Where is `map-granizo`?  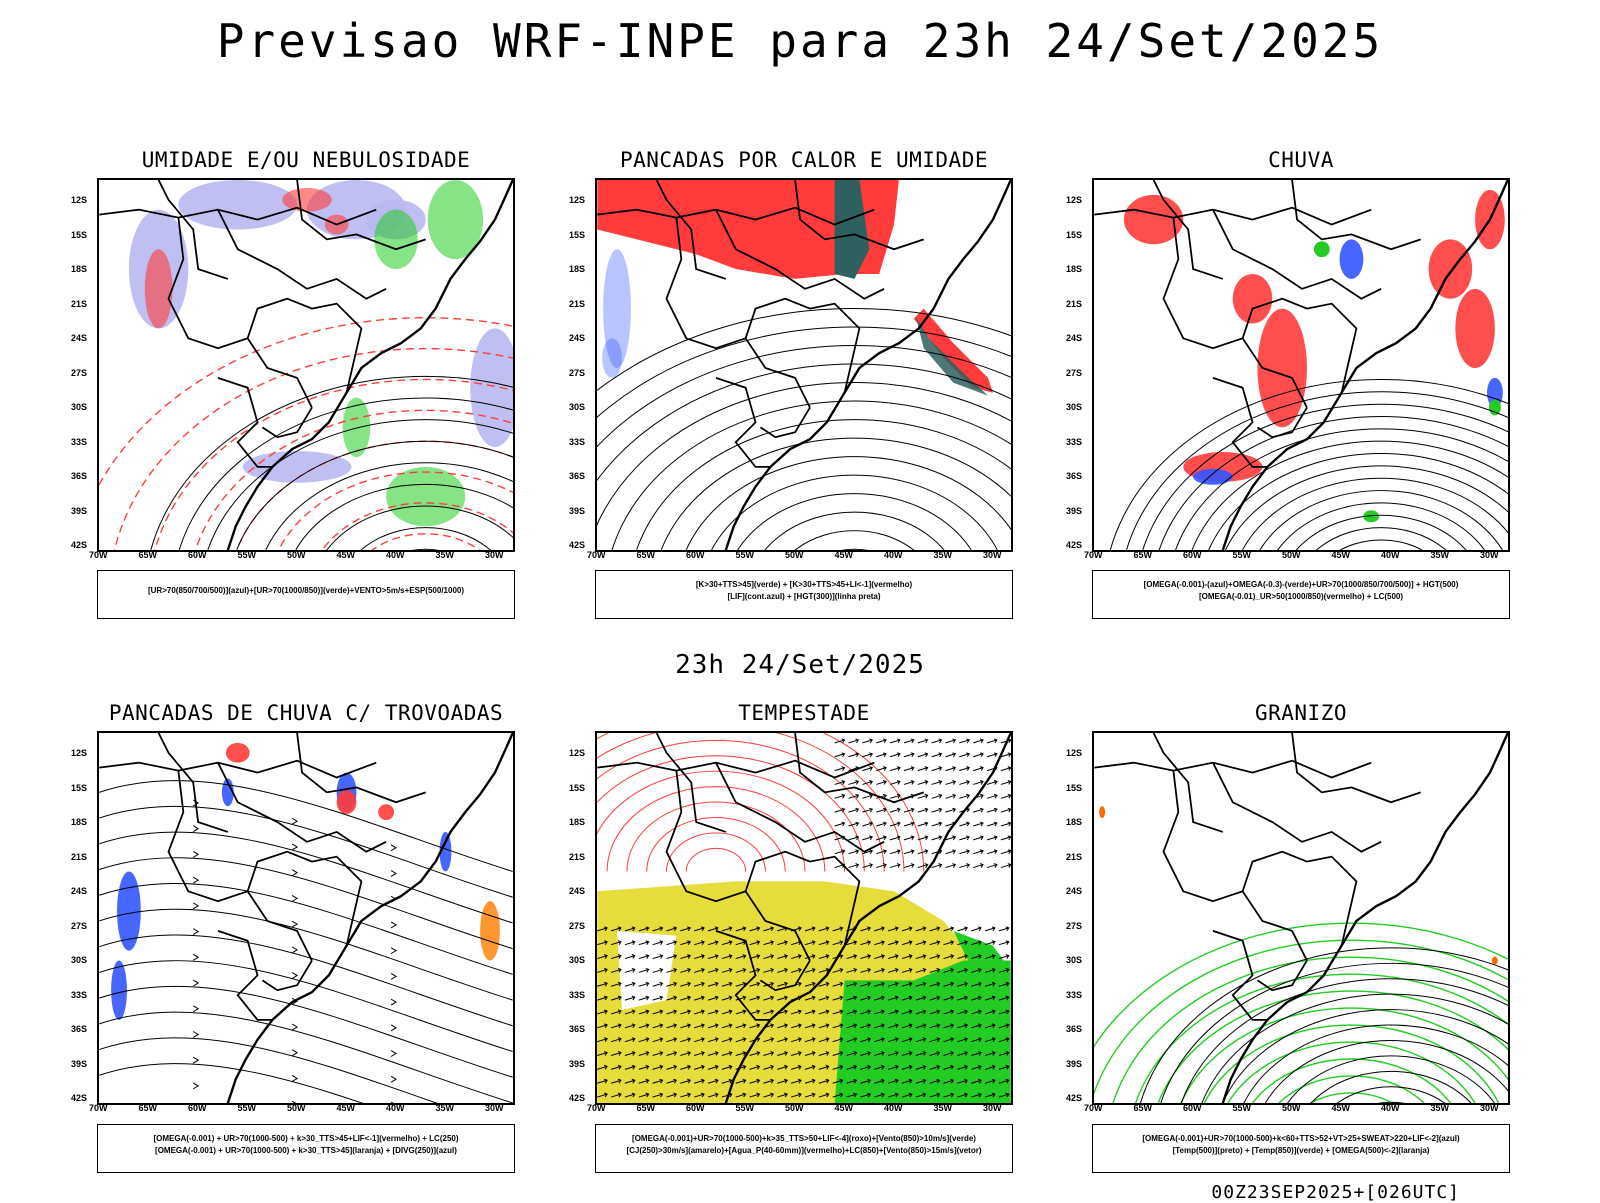 map-granizo is located at coordinates (1301, 918).